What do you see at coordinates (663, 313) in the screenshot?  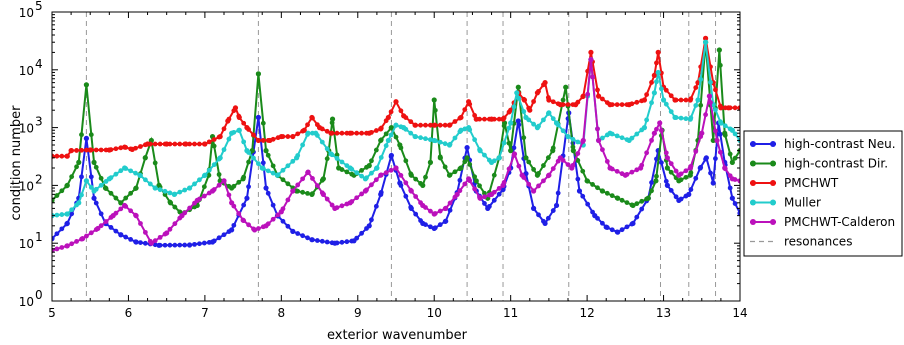 I see `x-tick-label: 13` at bounding box center [663, 313].